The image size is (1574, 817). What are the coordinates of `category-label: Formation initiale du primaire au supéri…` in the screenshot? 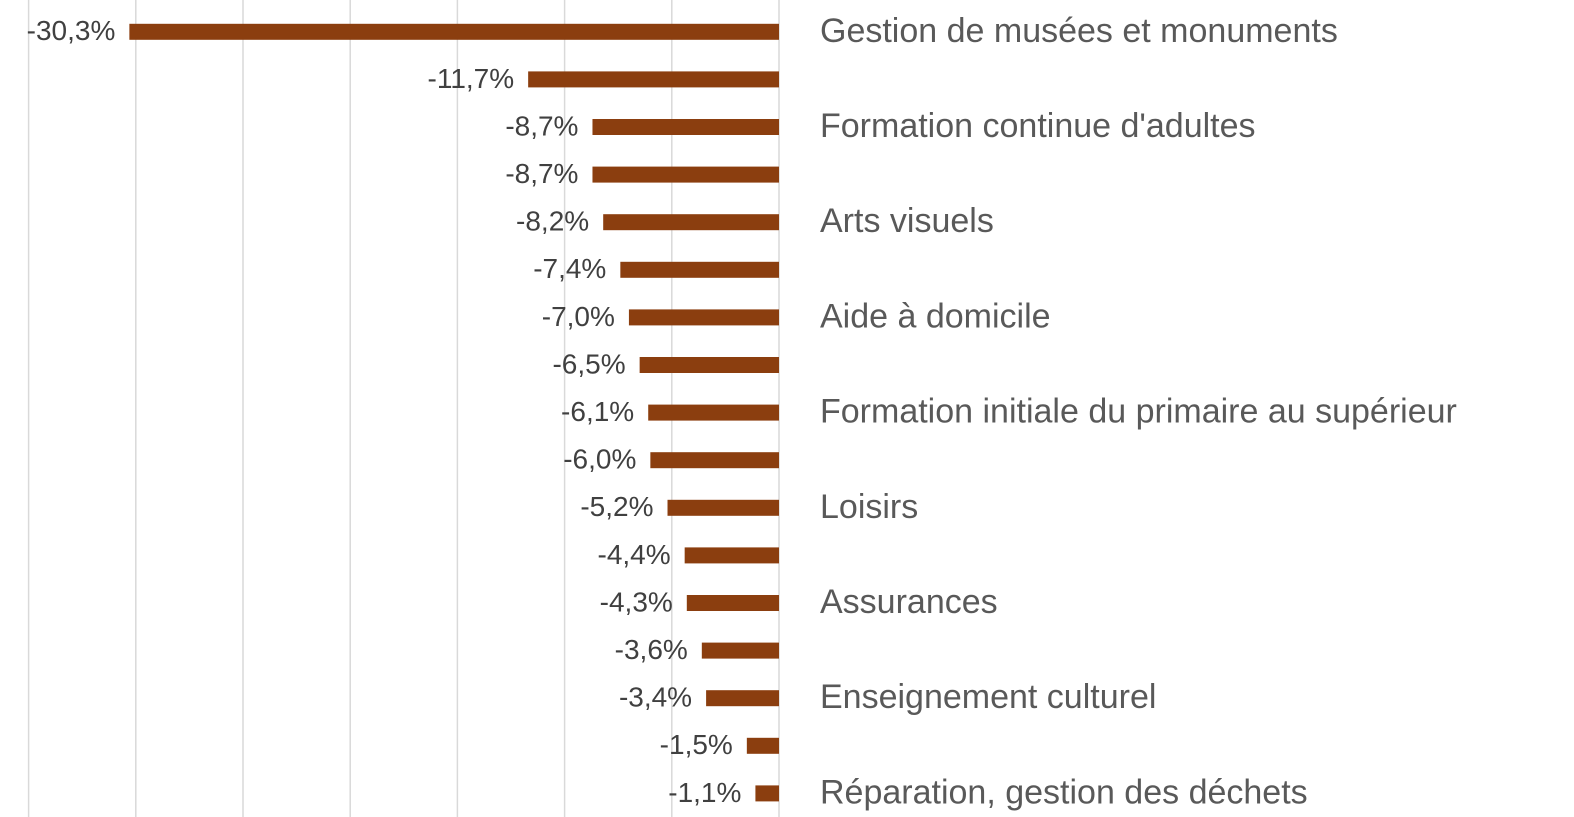 It's located at (1138, 412).